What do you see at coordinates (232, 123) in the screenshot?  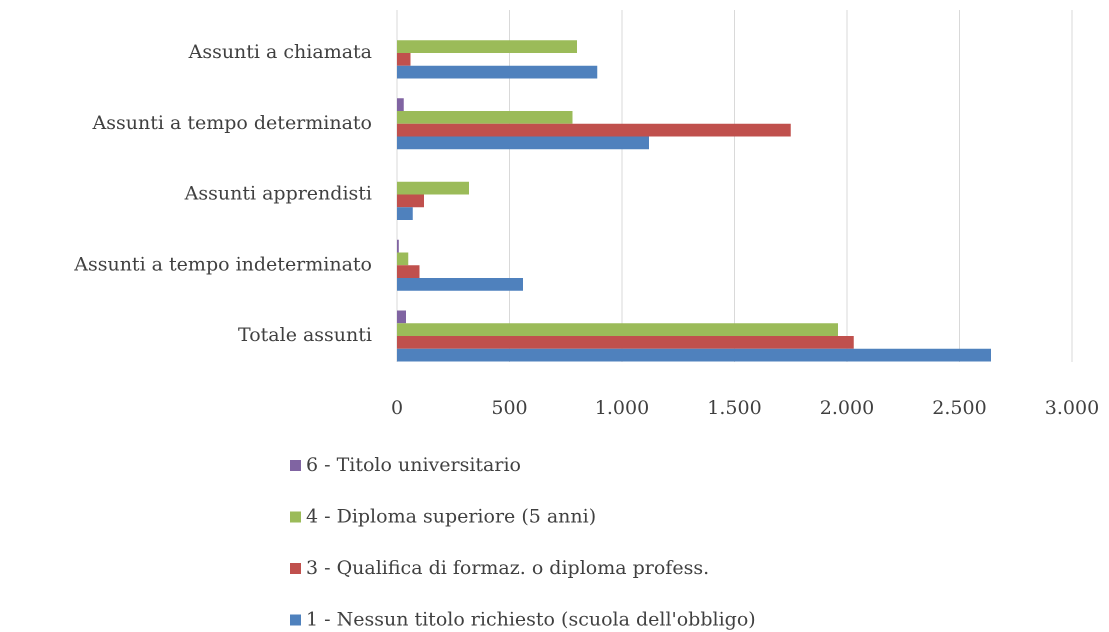 I see `y-tick-label: Assunti a tempo determinato` at bounding box center [232, 123].